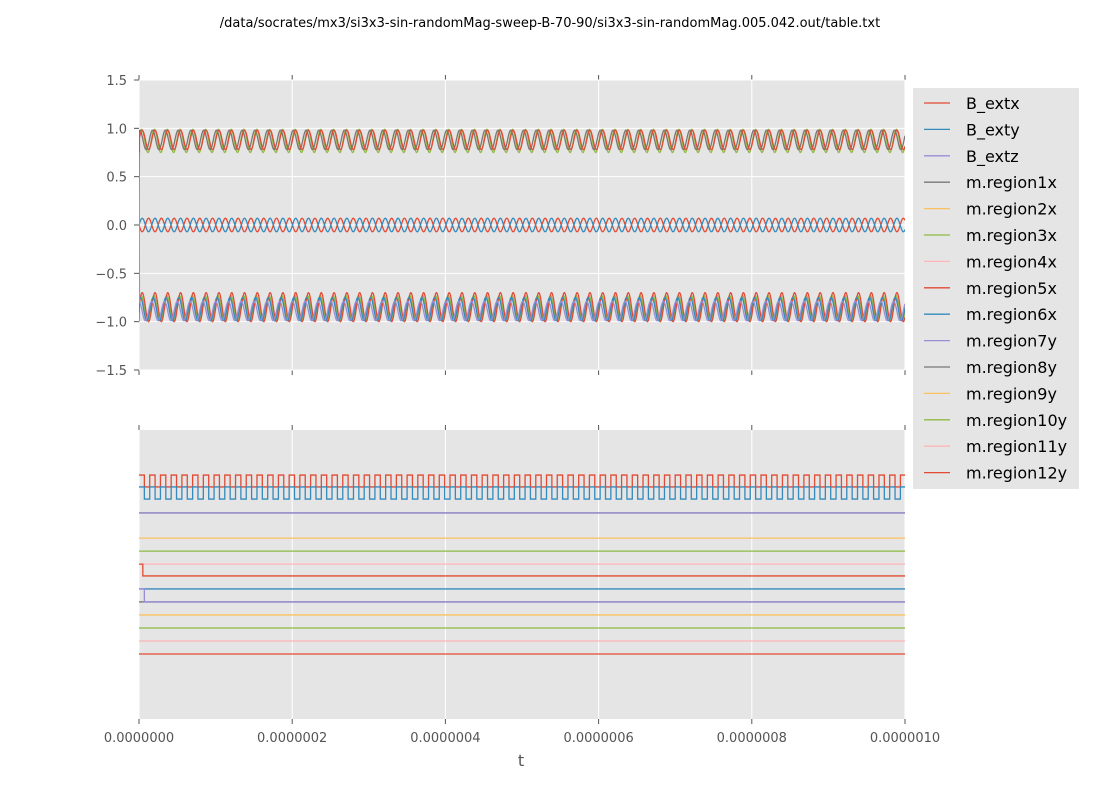 This screenshot has height=800, width=1100. I want to click on legend-item: B_extz, so click(971, 157).